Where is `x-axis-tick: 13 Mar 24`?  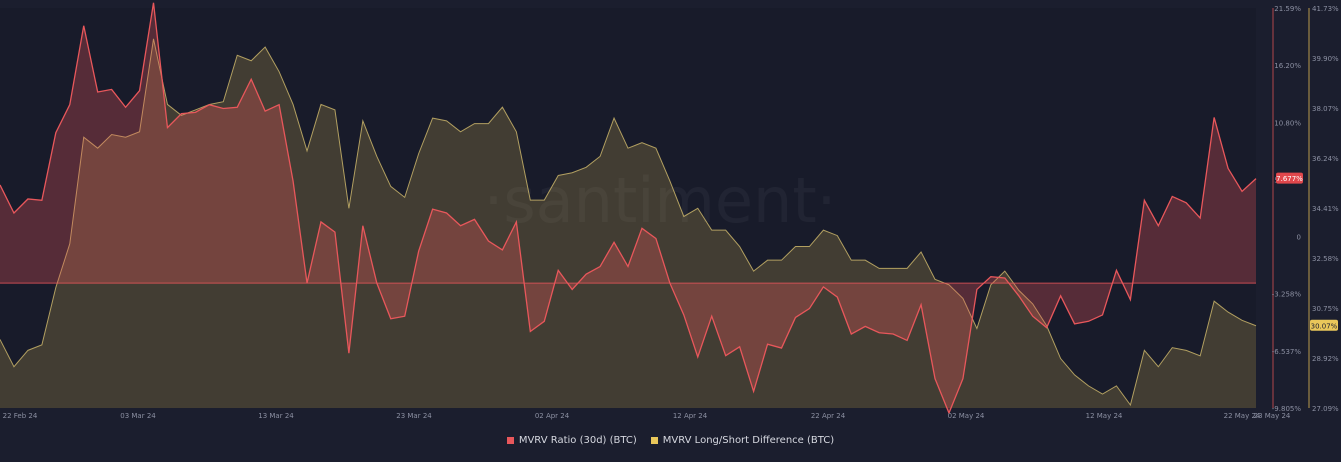
x-axis-tick: 13 Mar 24 is located at coordinates (276, 416).